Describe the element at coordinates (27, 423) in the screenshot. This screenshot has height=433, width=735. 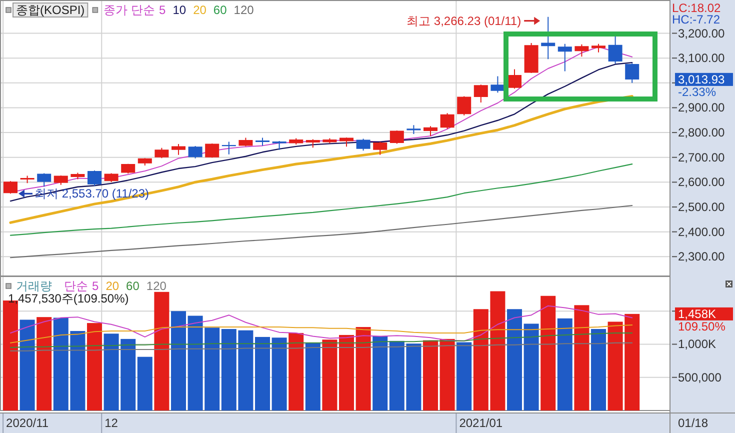
I see `x-tick-label: 2020/11` at that location.